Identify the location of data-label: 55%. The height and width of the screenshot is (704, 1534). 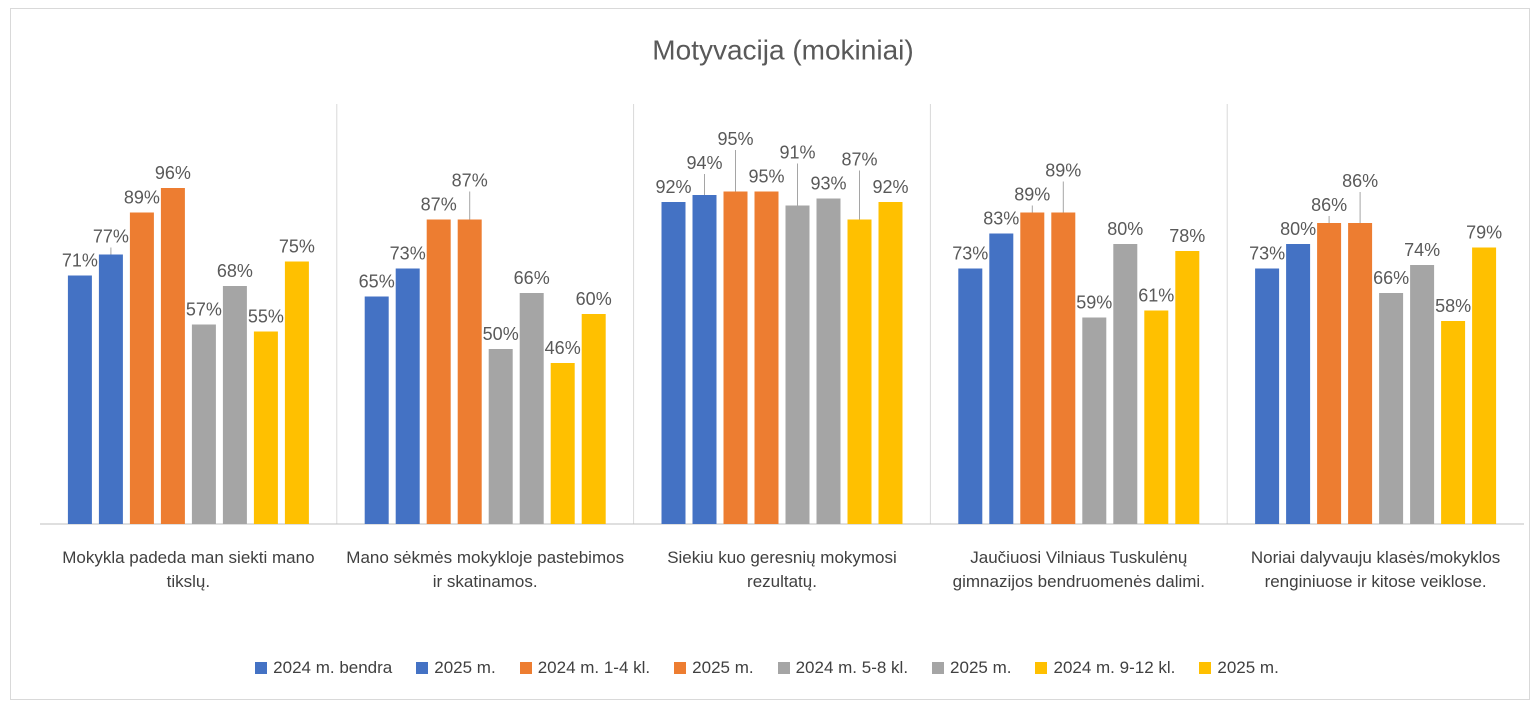
(266, 316).